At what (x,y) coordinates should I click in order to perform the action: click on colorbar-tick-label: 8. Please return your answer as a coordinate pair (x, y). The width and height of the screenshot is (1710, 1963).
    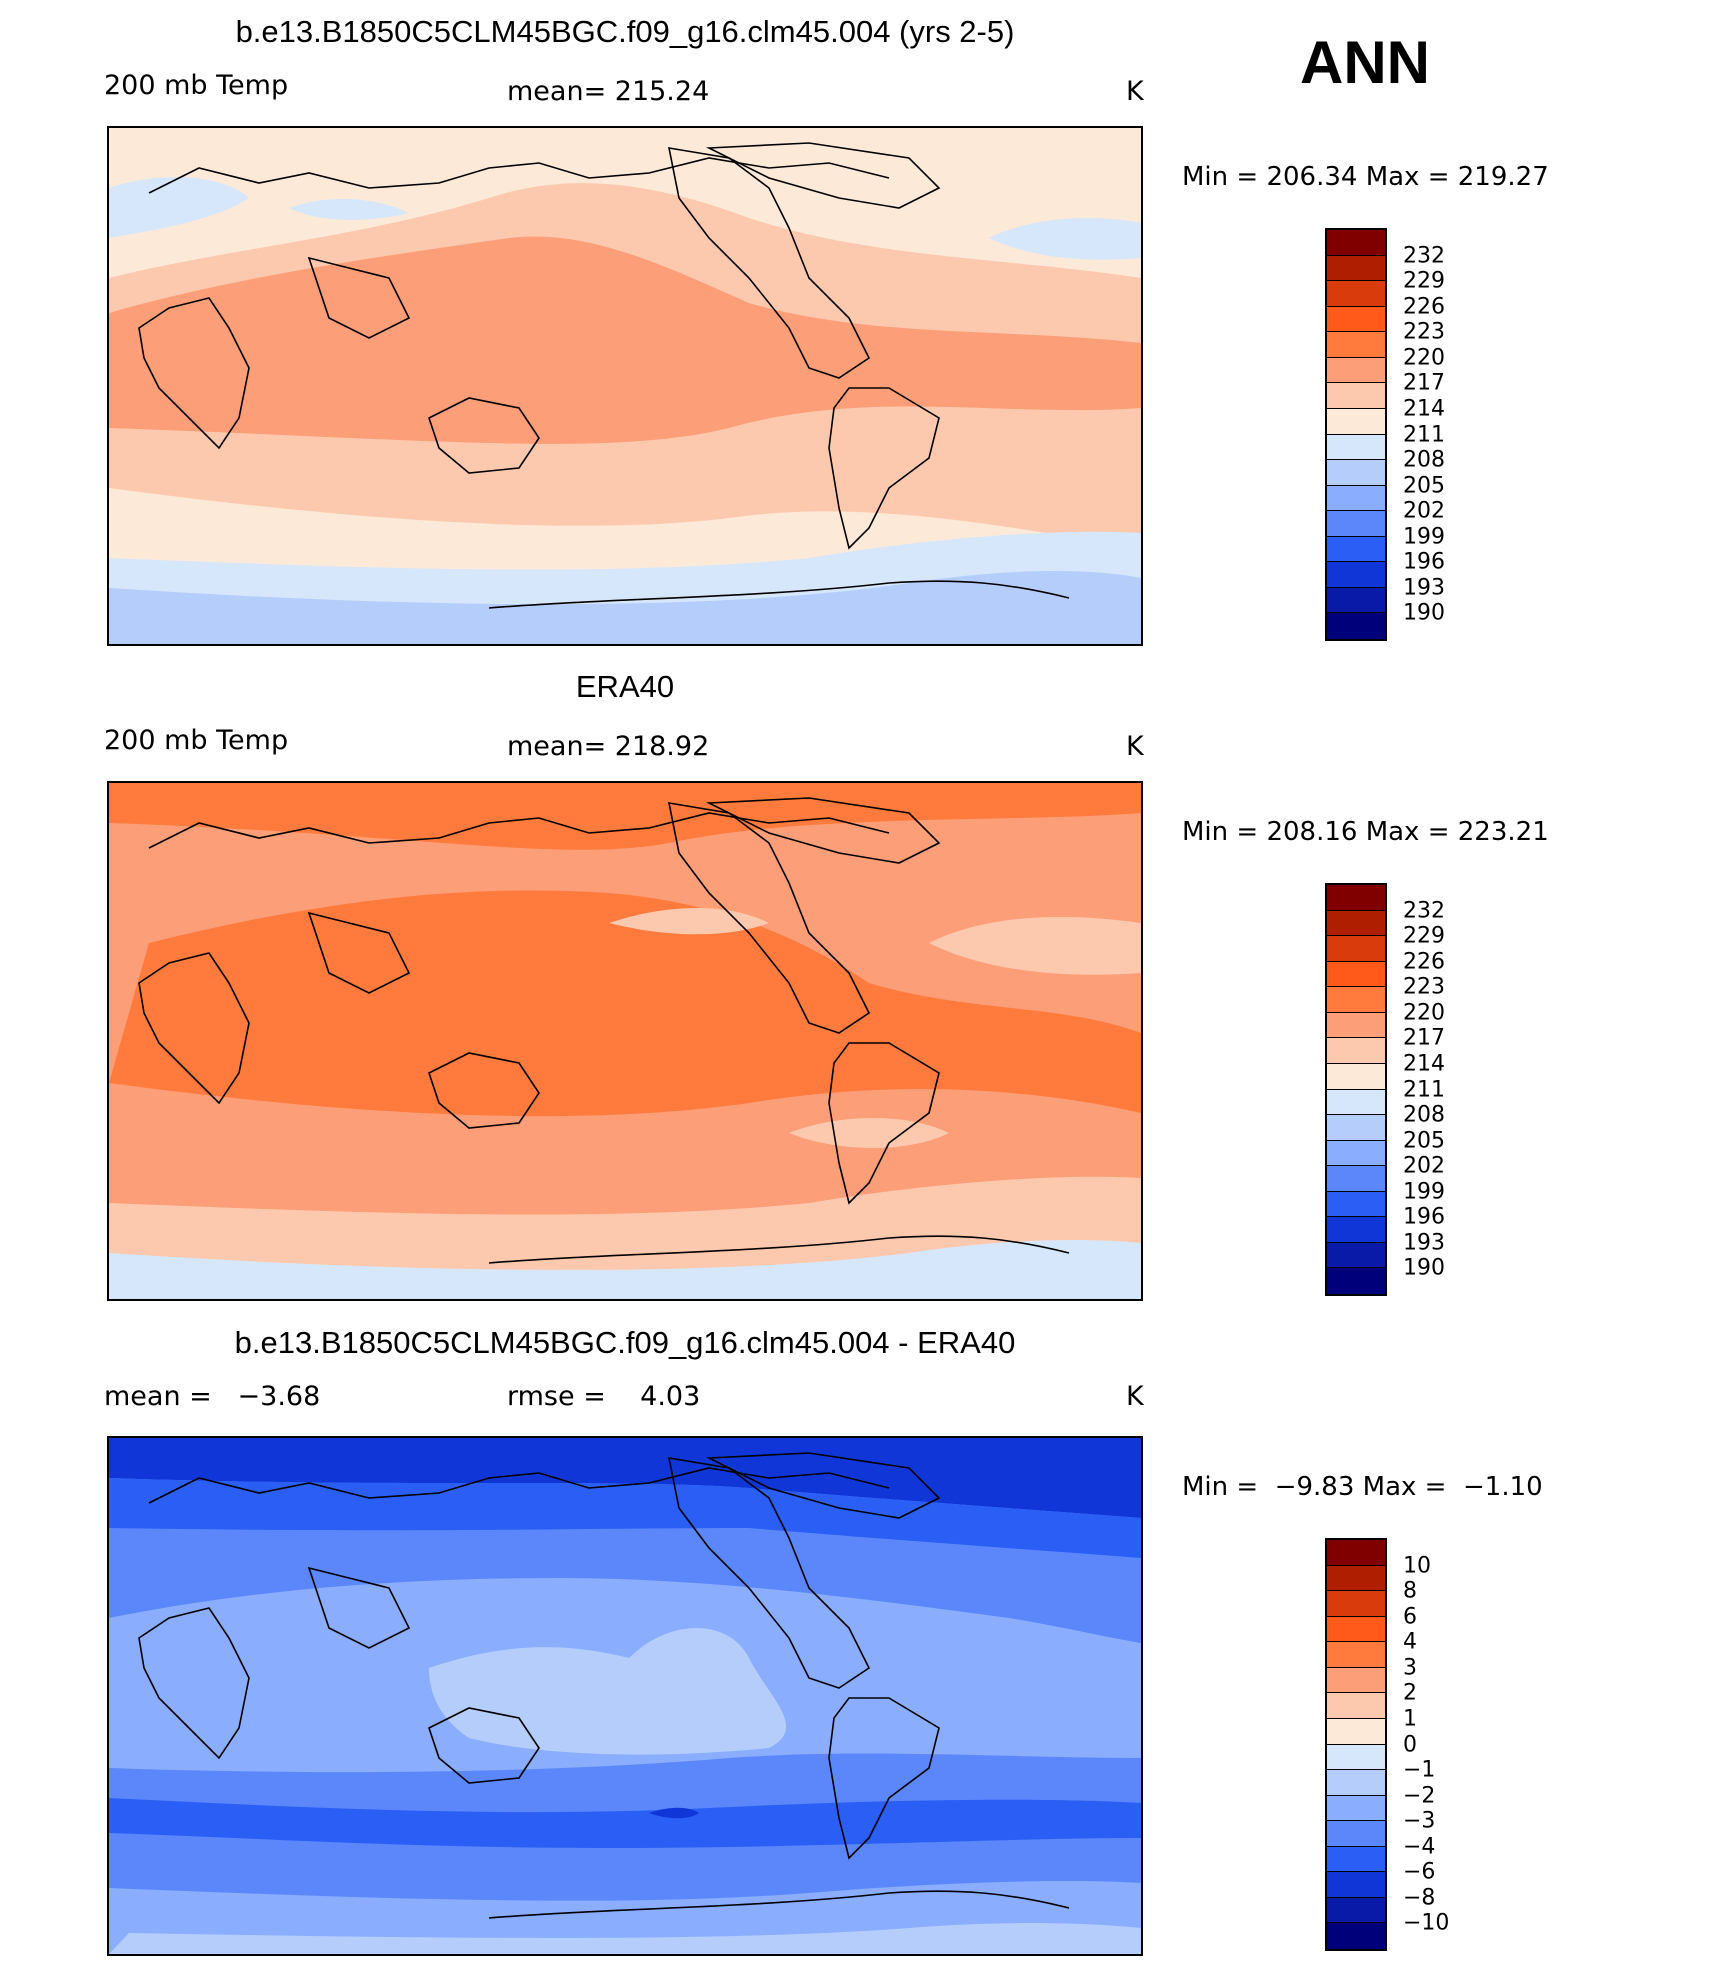
    Looking at the image, I should click on (1410, 1591).